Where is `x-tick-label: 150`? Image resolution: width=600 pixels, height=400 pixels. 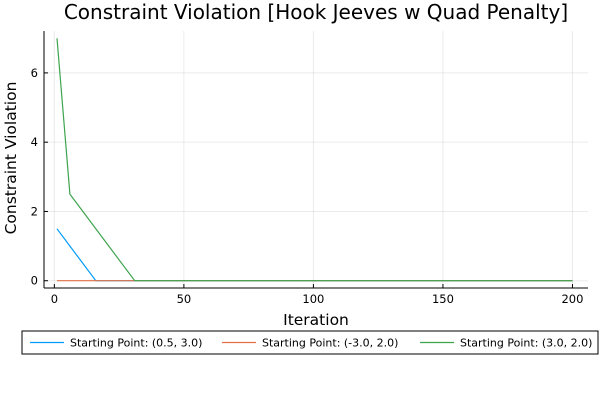
x-tick-label: 150 is located at coordinates (443, 299).